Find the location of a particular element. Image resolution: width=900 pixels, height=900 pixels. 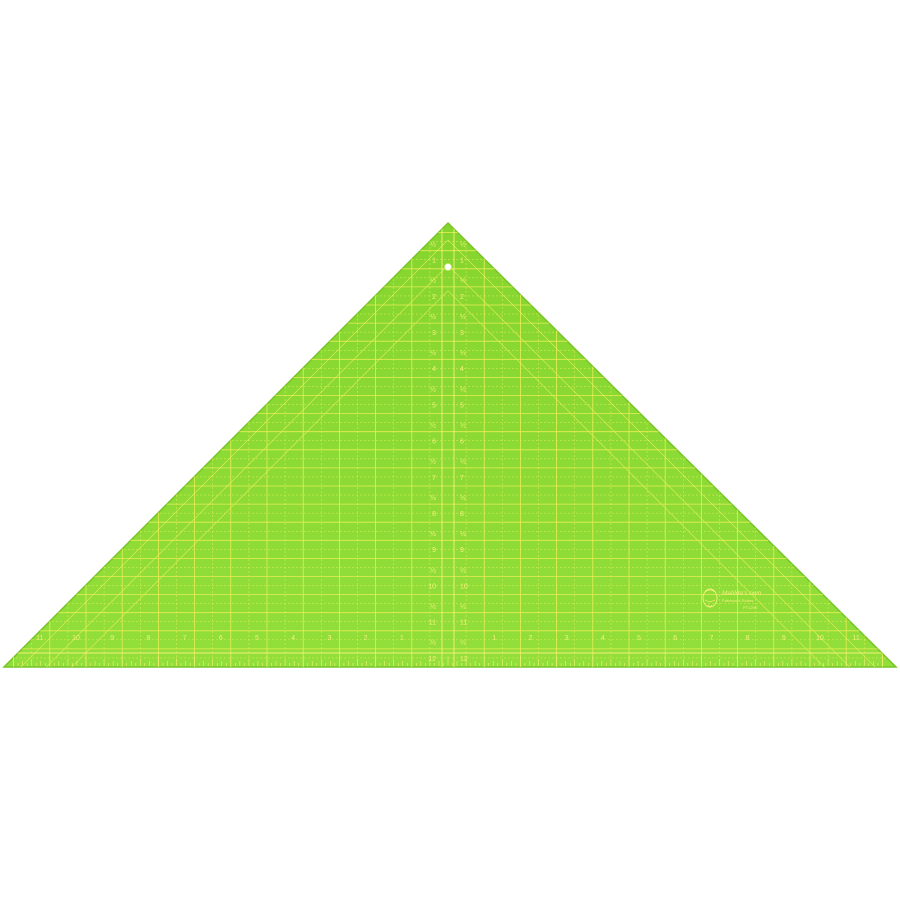

brand-logo: Matilda's own Patchwork Rulers PT1295 is located at coordinates (732, 599).